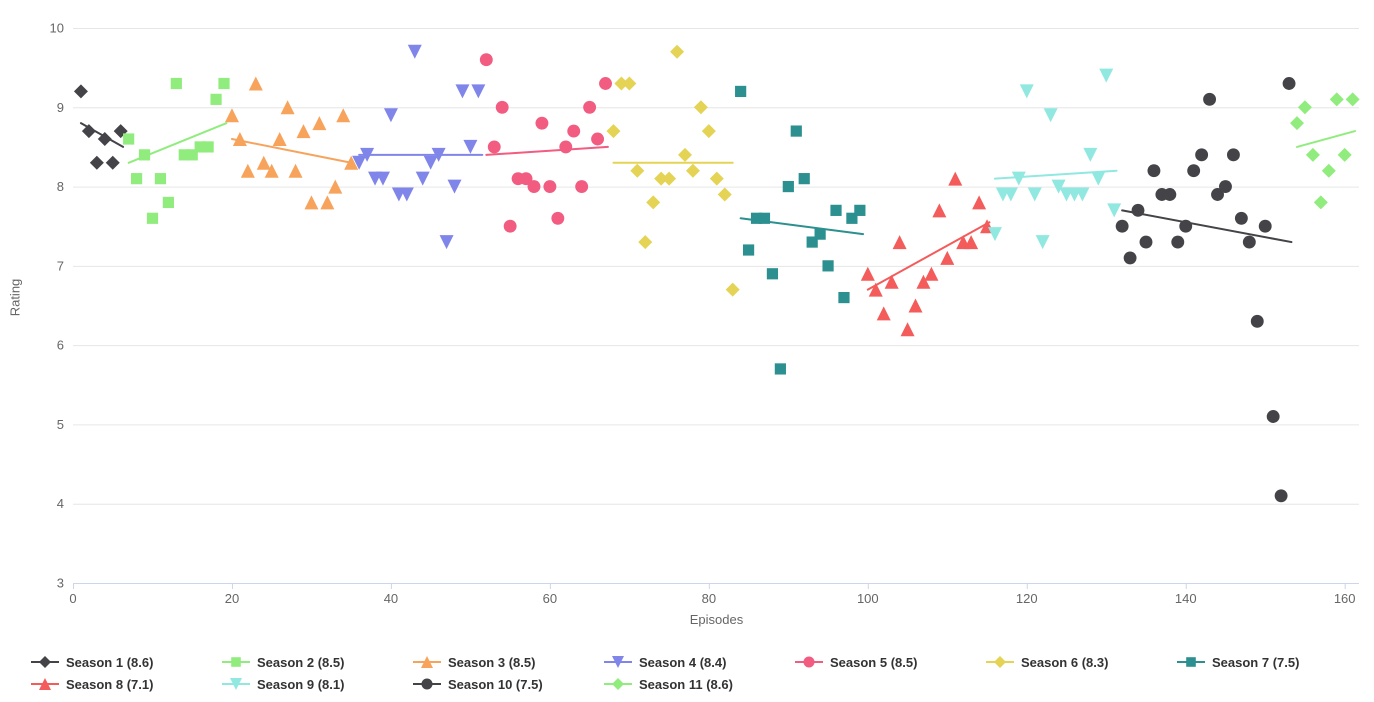  What do you see at coordinates (698, 662) in the screenshot?
I see `legend-item-season-4: Season 4 (8.4)` at bounding box center [698, 662].